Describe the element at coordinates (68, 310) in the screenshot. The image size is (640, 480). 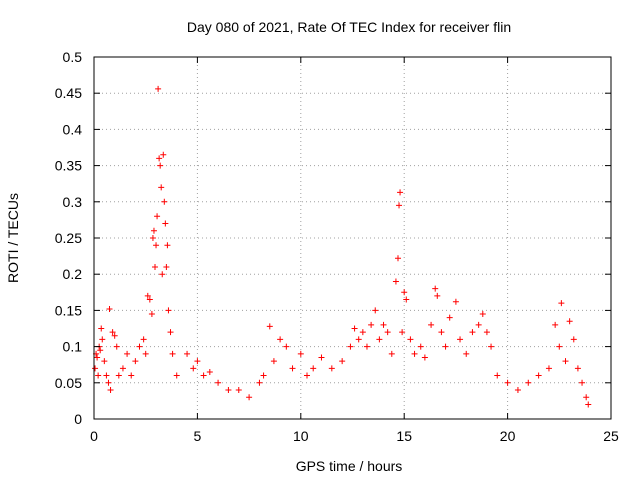
I see `y-tick-label: 0.15` at that location.